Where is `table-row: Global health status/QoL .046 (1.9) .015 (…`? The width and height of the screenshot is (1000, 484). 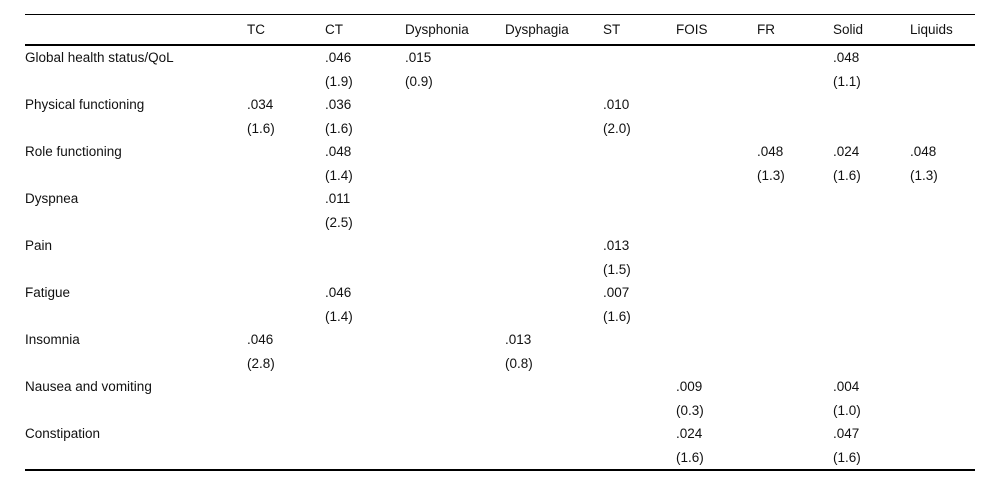 table-row: Global health status/QoL .046 (1.9) .015 (… is located at coordinates (500, 69).